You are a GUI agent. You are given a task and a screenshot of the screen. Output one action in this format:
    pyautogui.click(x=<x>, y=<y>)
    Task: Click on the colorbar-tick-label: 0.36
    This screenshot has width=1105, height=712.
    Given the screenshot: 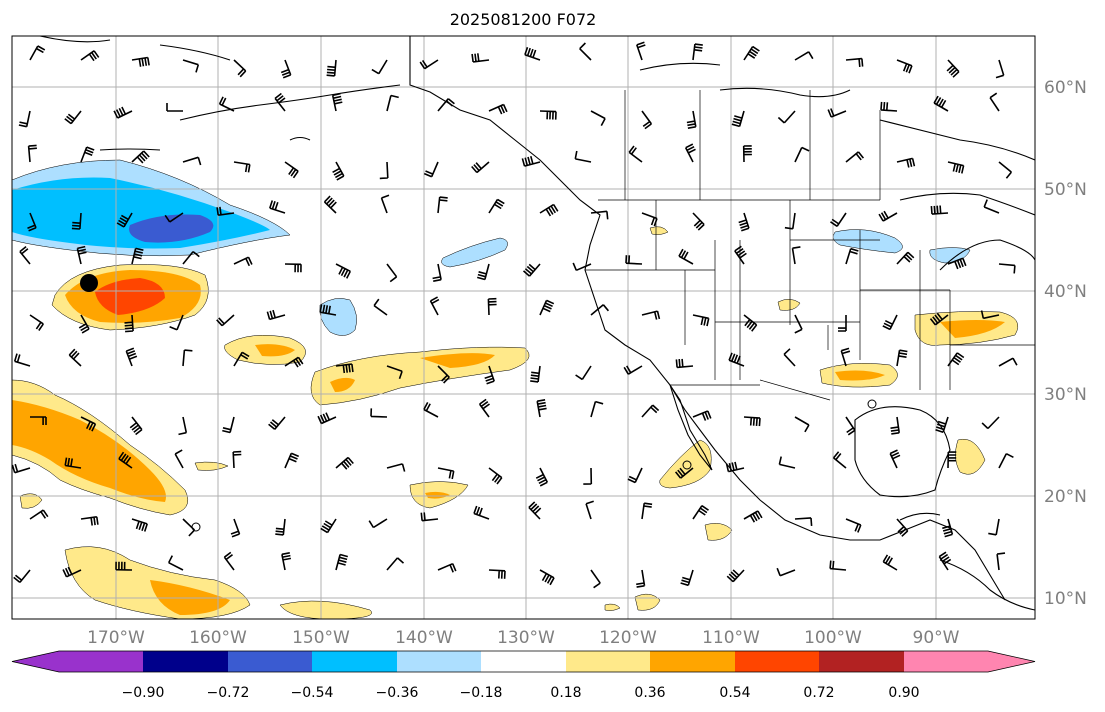 What is the action you would take?
    pyautogui.click(x=649, y=693)
    